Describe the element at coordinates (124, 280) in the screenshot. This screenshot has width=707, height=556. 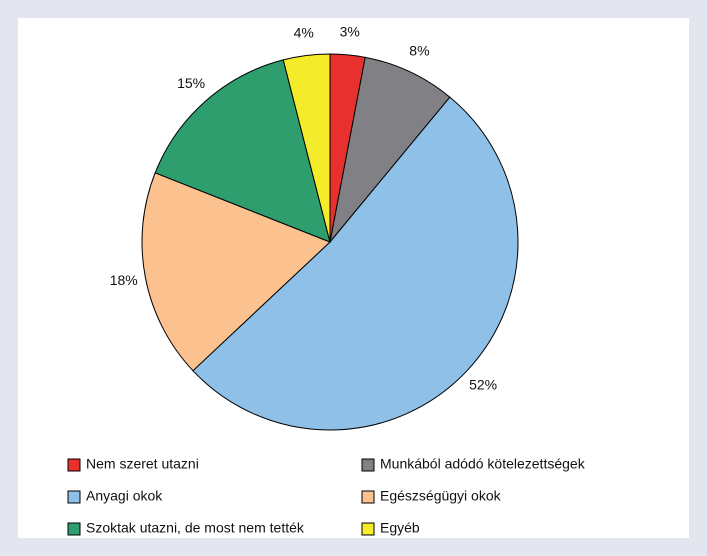
I see `data-label: 18%` at that location.